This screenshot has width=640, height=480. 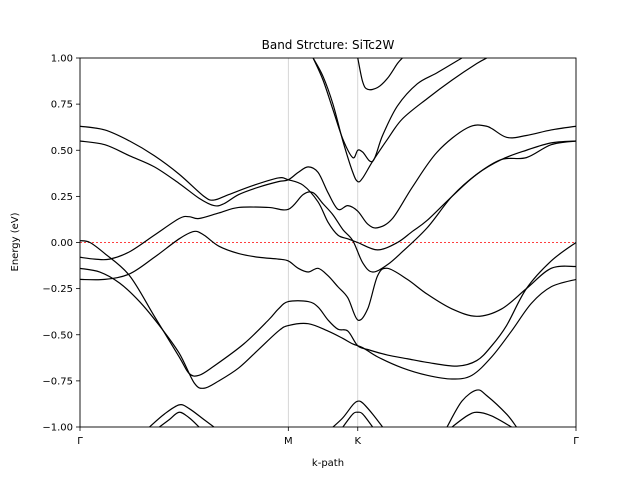 What do you see at coordinates (15, 241) in the screenshot?
I see `y-axis-label: Energy (eV)` at bounding box center [15, 241].